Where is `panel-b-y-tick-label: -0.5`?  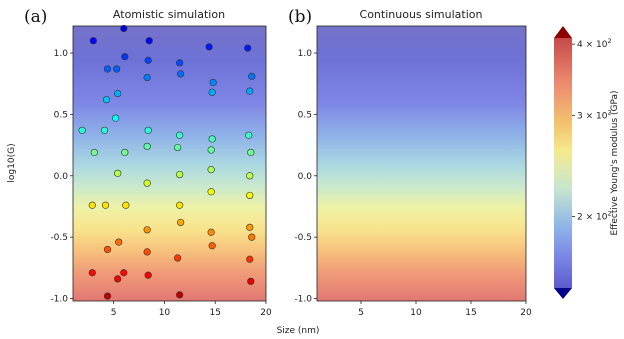
panel-b-y-tick-label: -0.5 is located at coordinates (303, 238).